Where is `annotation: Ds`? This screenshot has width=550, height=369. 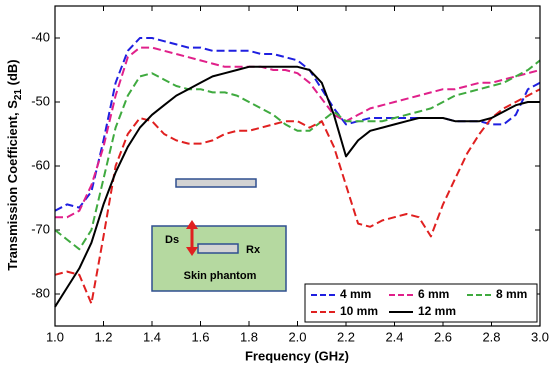 annotation: Ds is located at coordinates (172, 240).